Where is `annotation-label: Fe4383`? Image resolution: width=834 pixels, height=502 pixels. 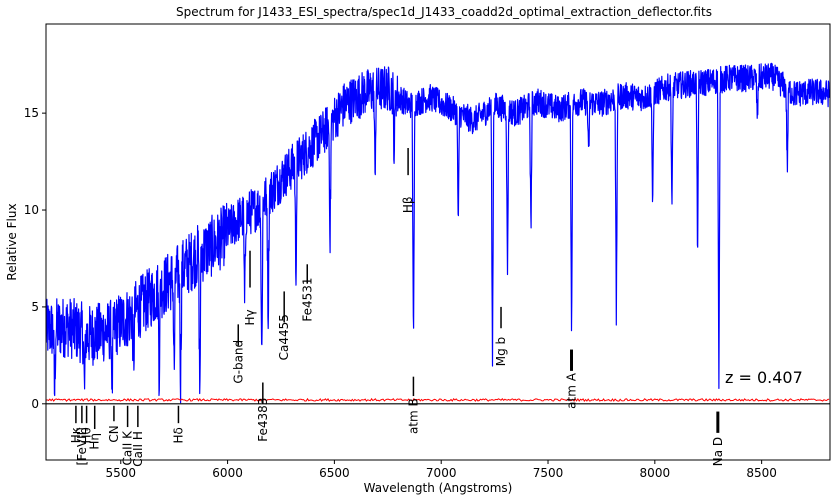
annotation-label: Fe4383 is located at coordinates (263, 420).